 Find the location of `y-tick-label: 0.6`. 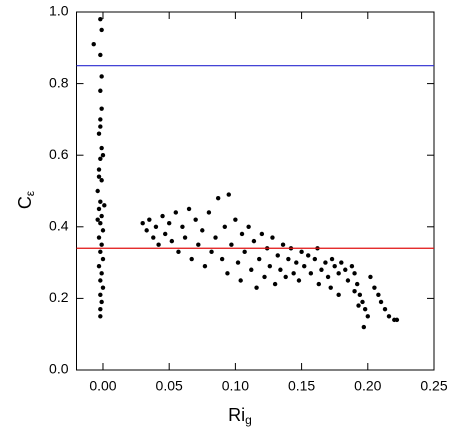

y-tick-label: 0.6 is located at coordinates (59, 154).